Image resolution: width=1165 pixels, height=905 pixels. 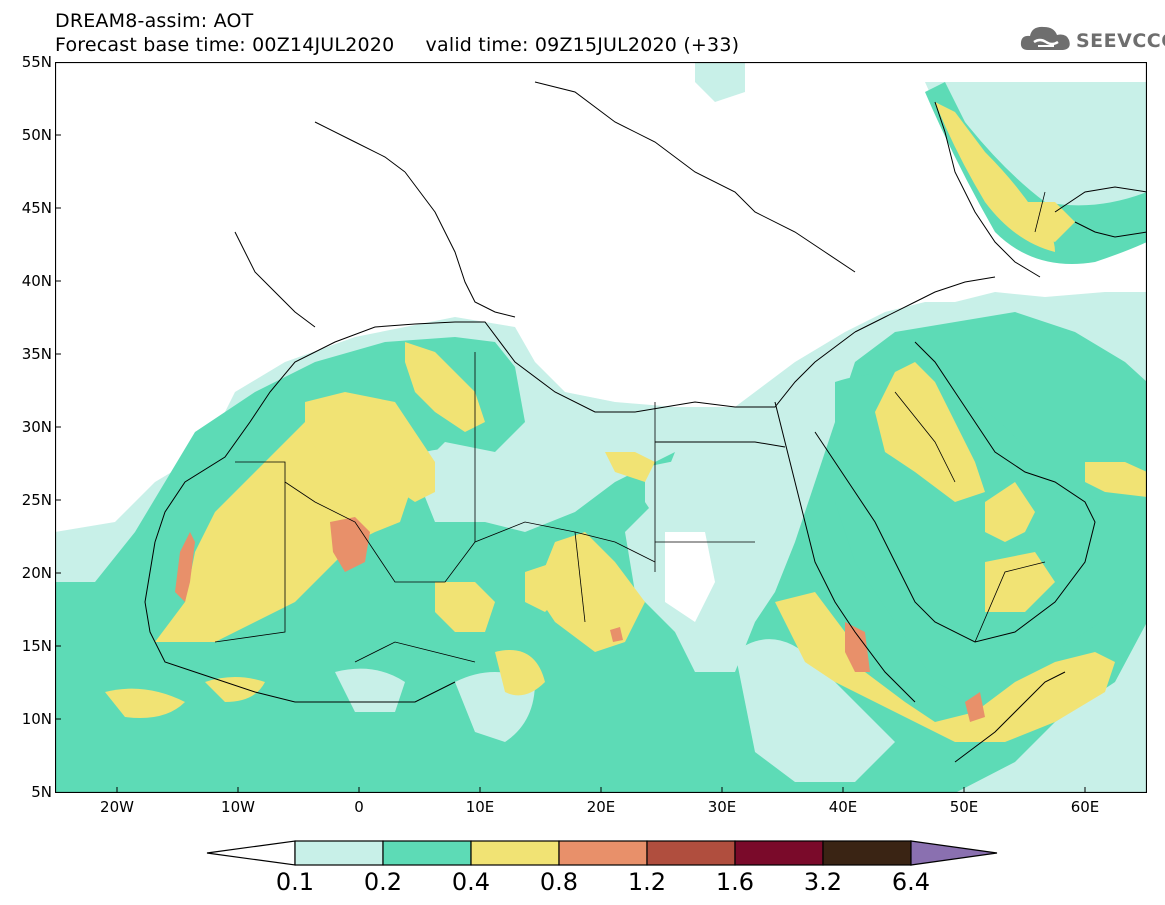 I want to click on map-title: DREAM8-assim: AOT, so click(x=154, y=21).